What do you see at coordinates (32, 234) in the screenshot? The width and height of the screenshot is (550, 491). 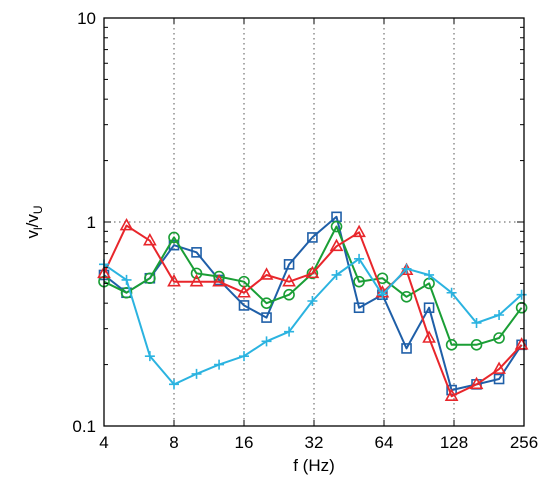 I see `y-axis-label-v1: v` at bounding box center [32, 234].